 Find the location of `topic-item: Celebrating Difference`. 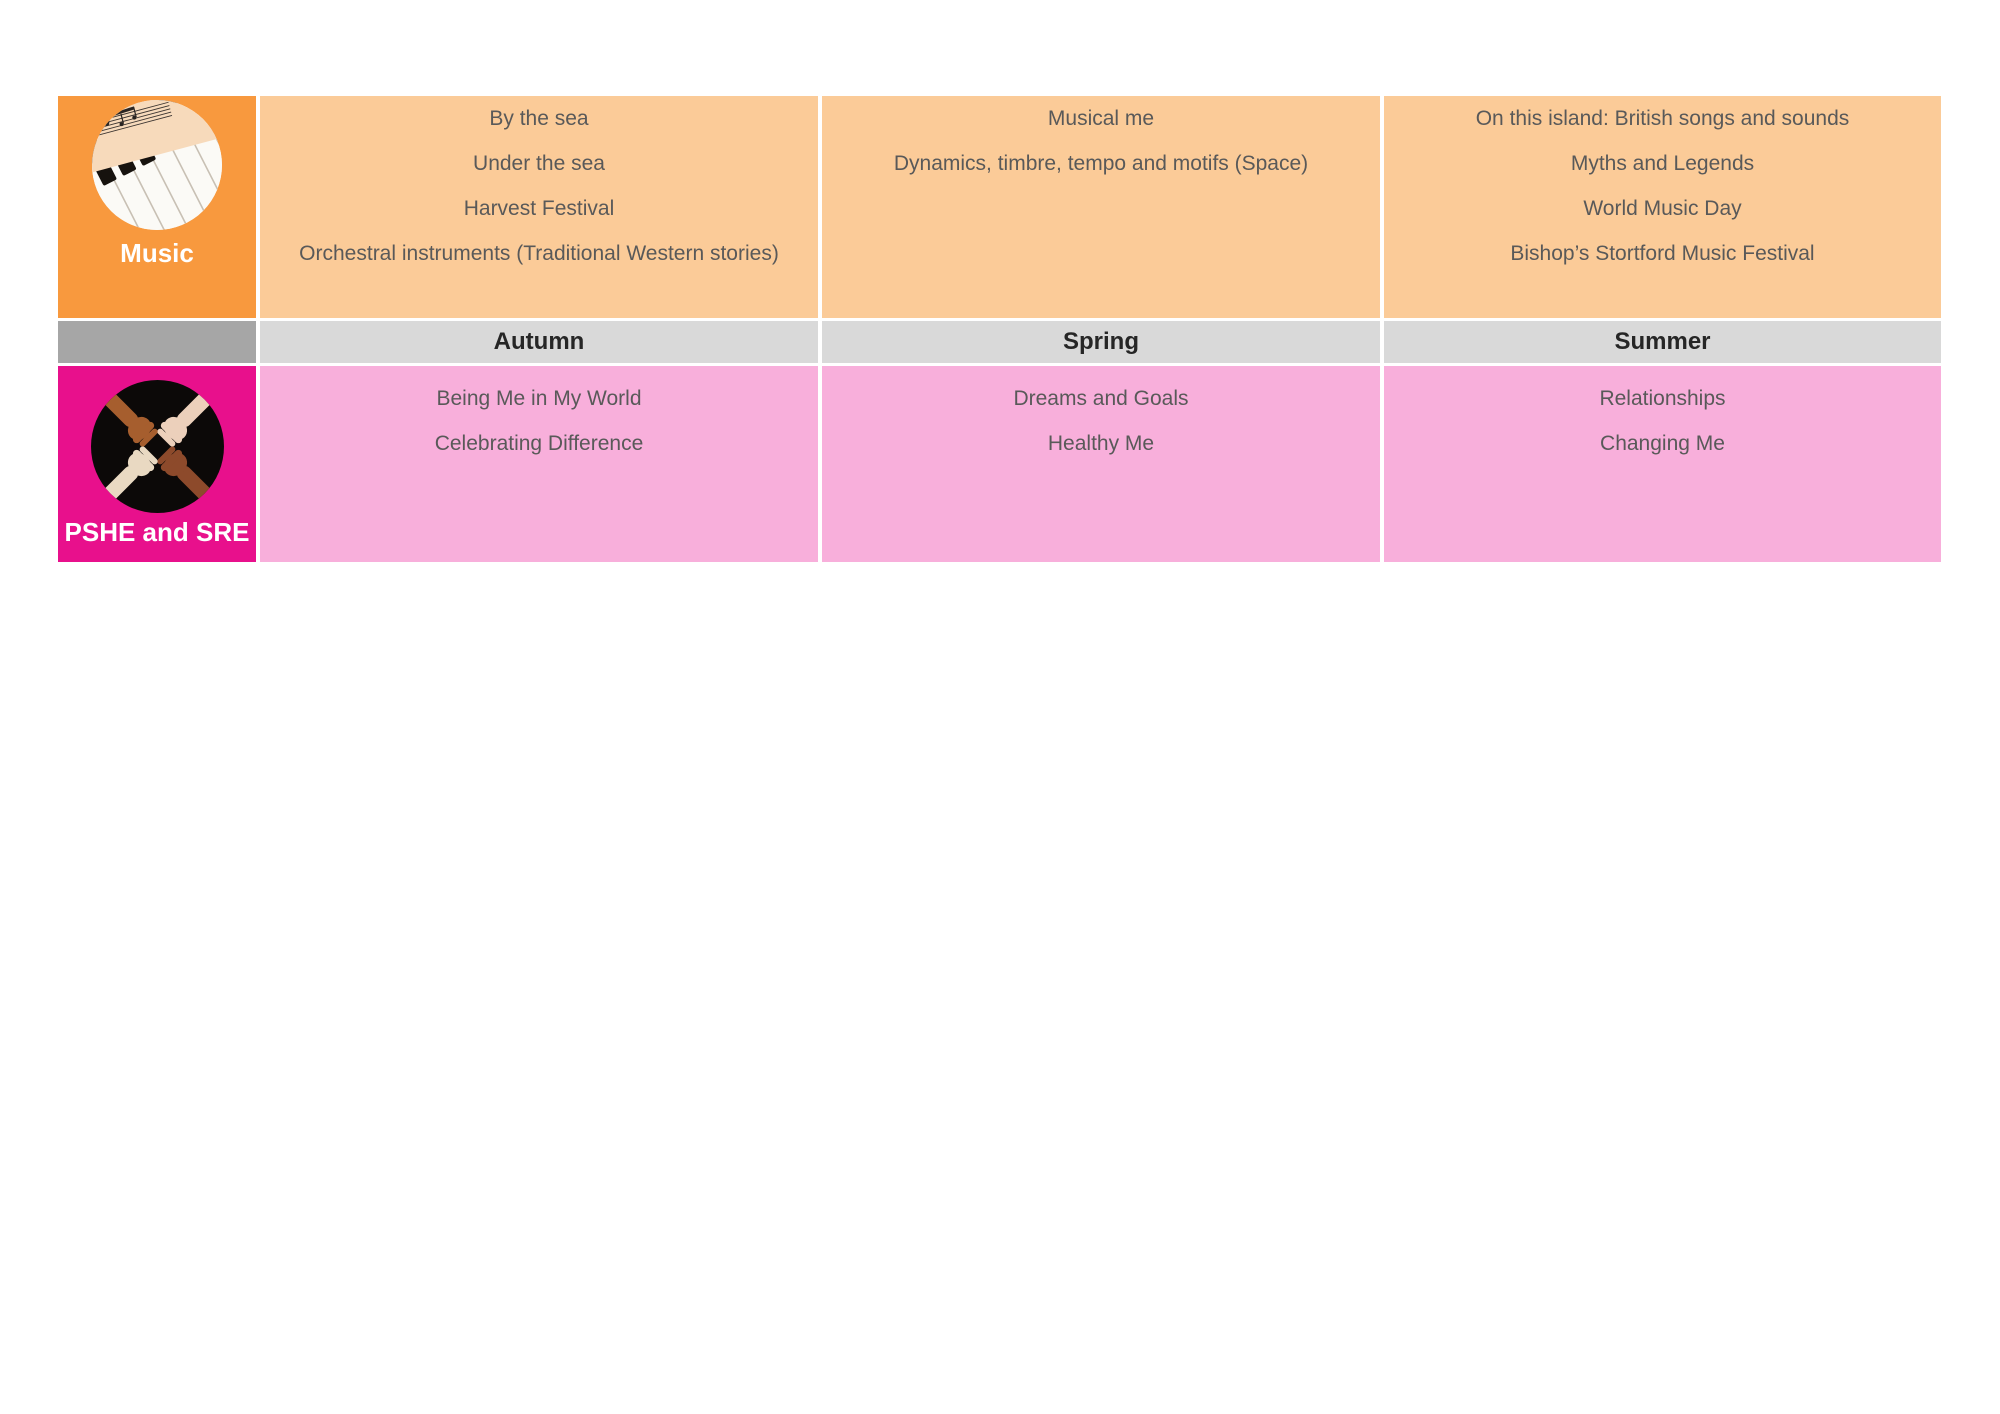

topic-item: Celebrating Difference is located at coordinates (539, 443).